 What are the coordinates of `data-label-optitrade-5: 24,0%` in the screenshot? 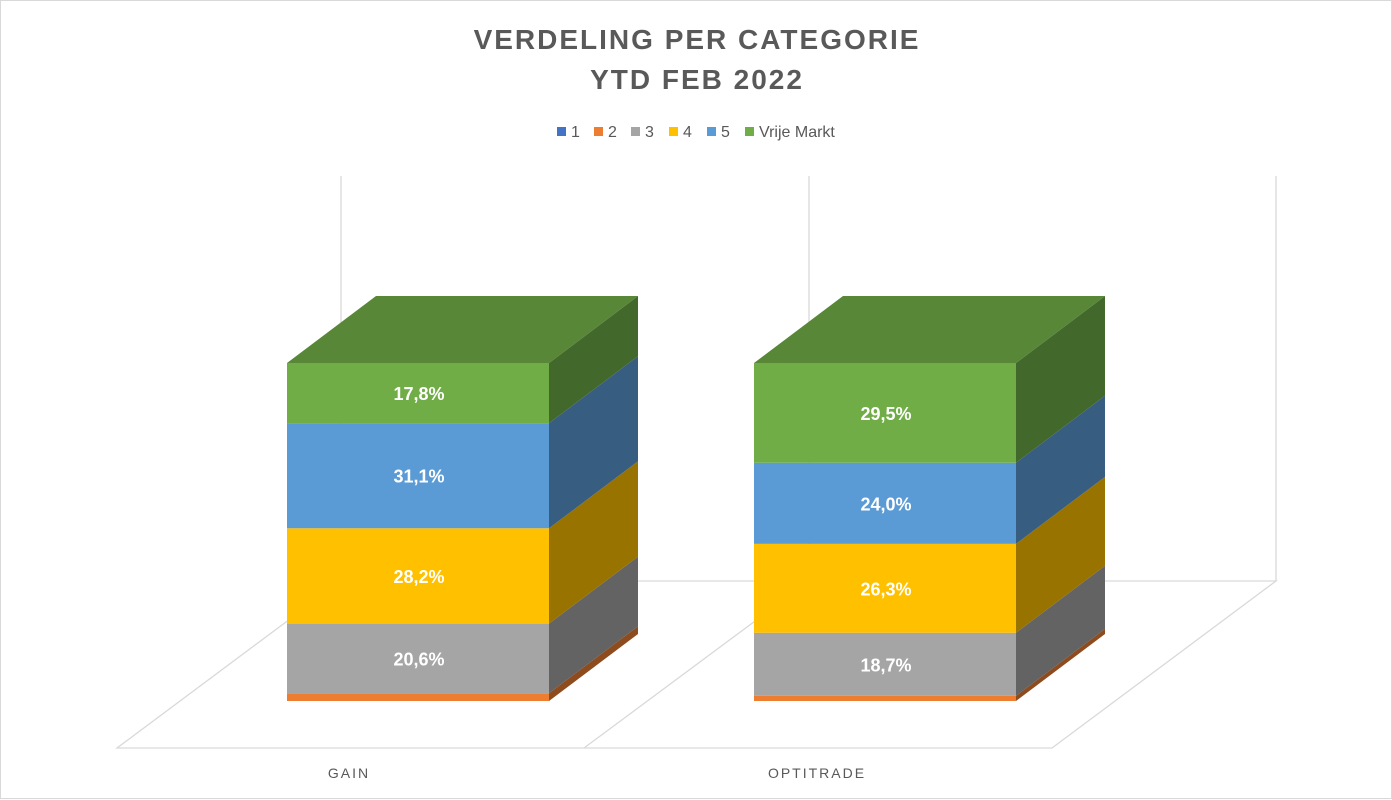 It's located at (885, 504).